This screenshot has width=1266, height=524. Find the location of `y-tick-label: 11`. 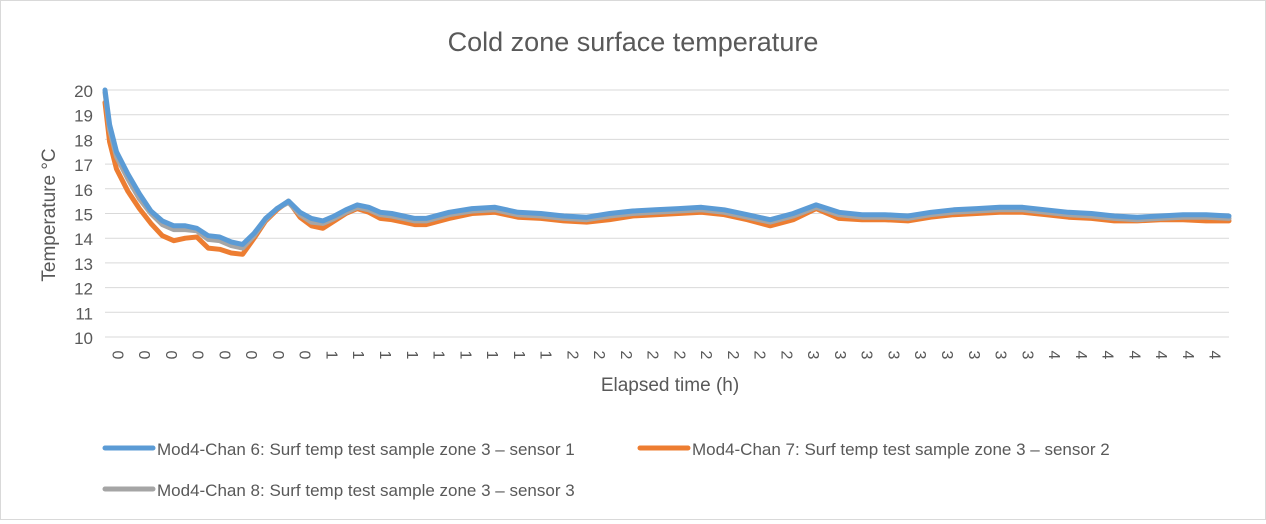

y-tick-label: 11 is located at coordinates (84, 313).